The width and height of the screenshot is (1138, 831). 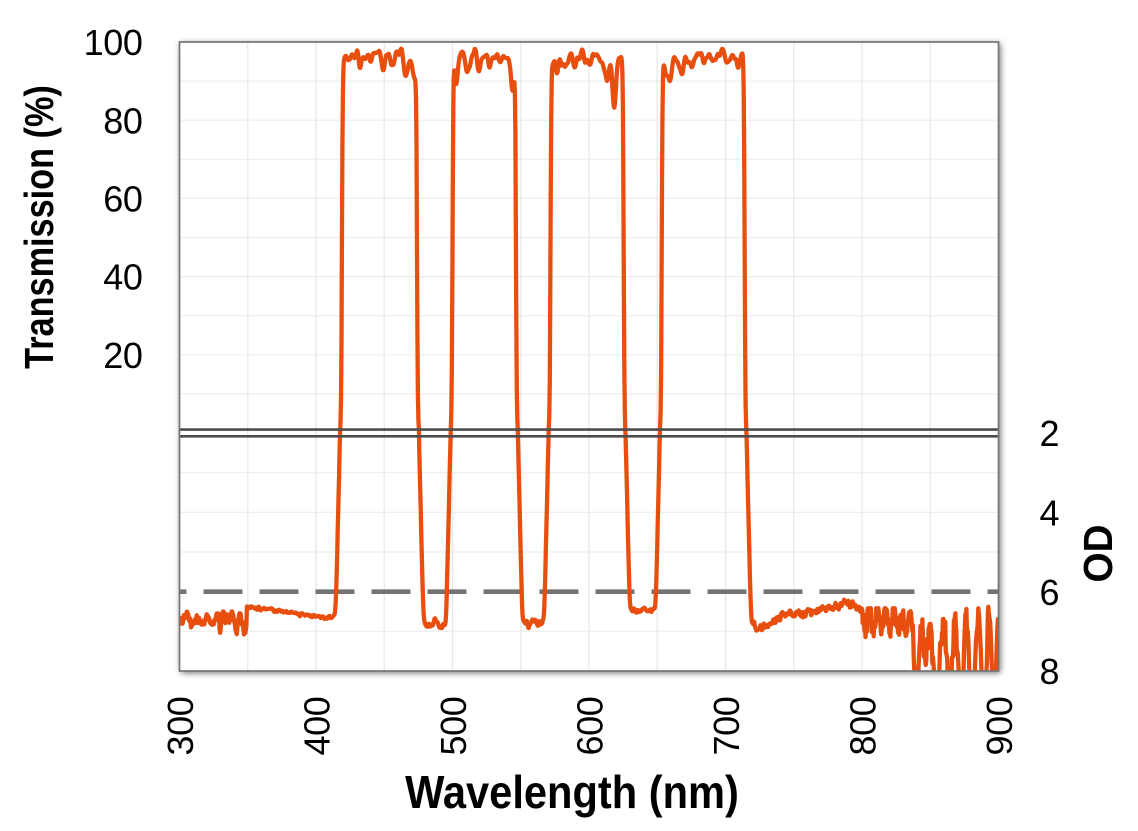 What do you see at coordinates (40, 227) in the screenshot?
I see `svg-text: Transmission (%)` at bounding box center [40, 227].